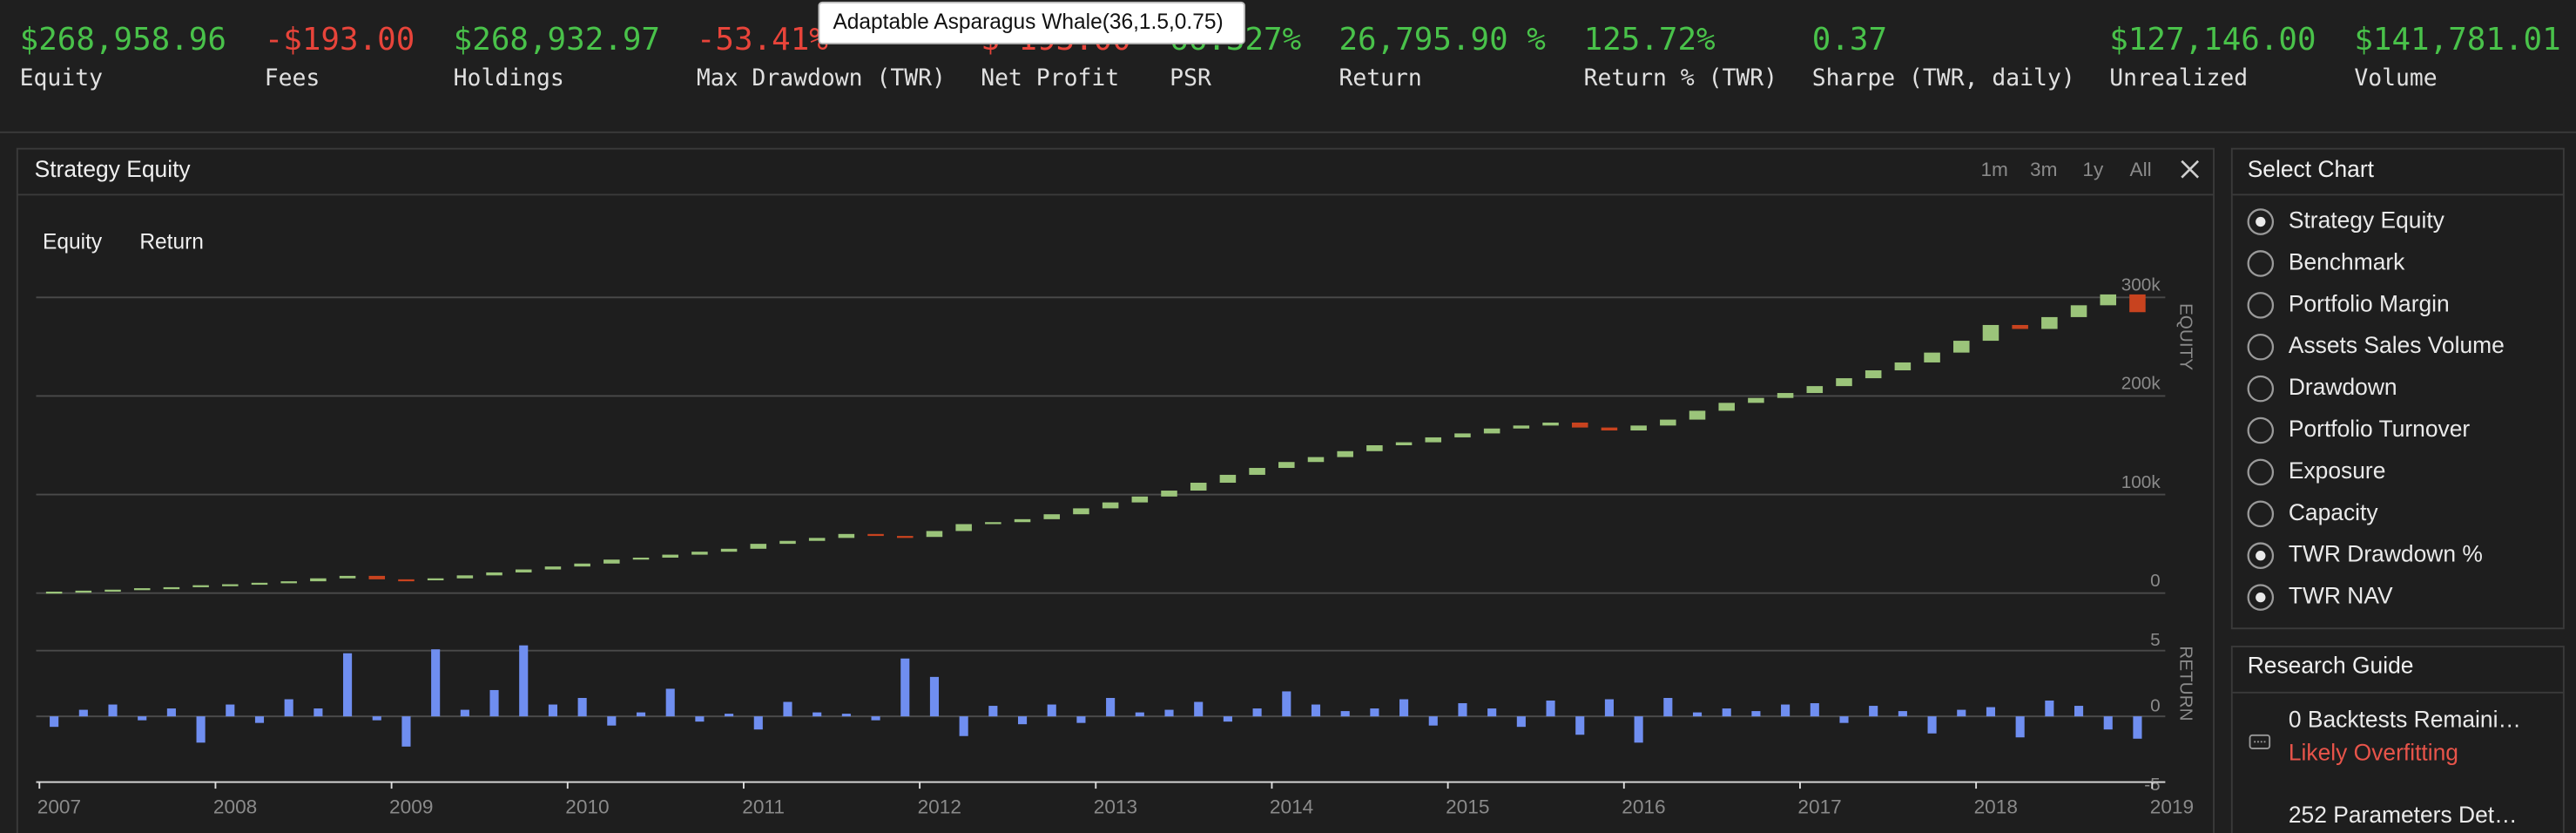 The width and height of the screenshot is (2576, 833). What do you see at coordinates (2369, 303) in the screenshot?
I see `chart-option: Portfolio Margin` at bounding box center [2369, 303].